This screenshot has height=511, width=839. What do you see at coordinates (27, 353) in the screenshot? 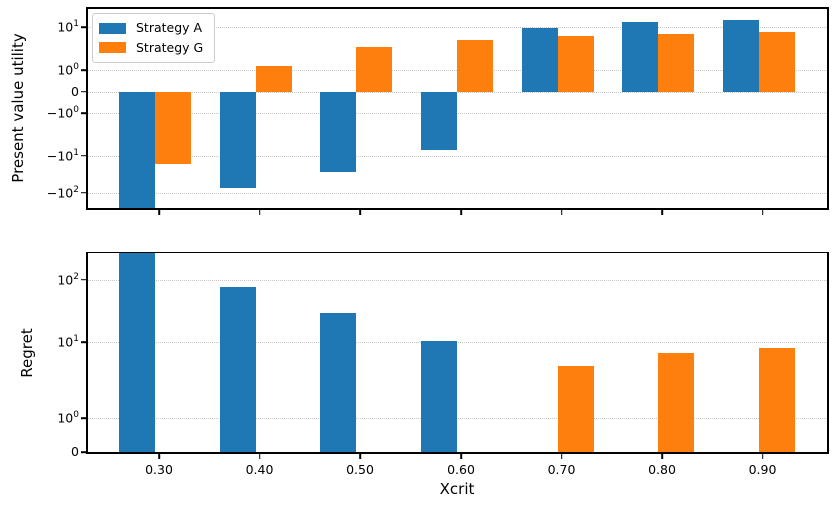
I see `y-axis-label-regret: Regret` at bounding box center [27, 353].